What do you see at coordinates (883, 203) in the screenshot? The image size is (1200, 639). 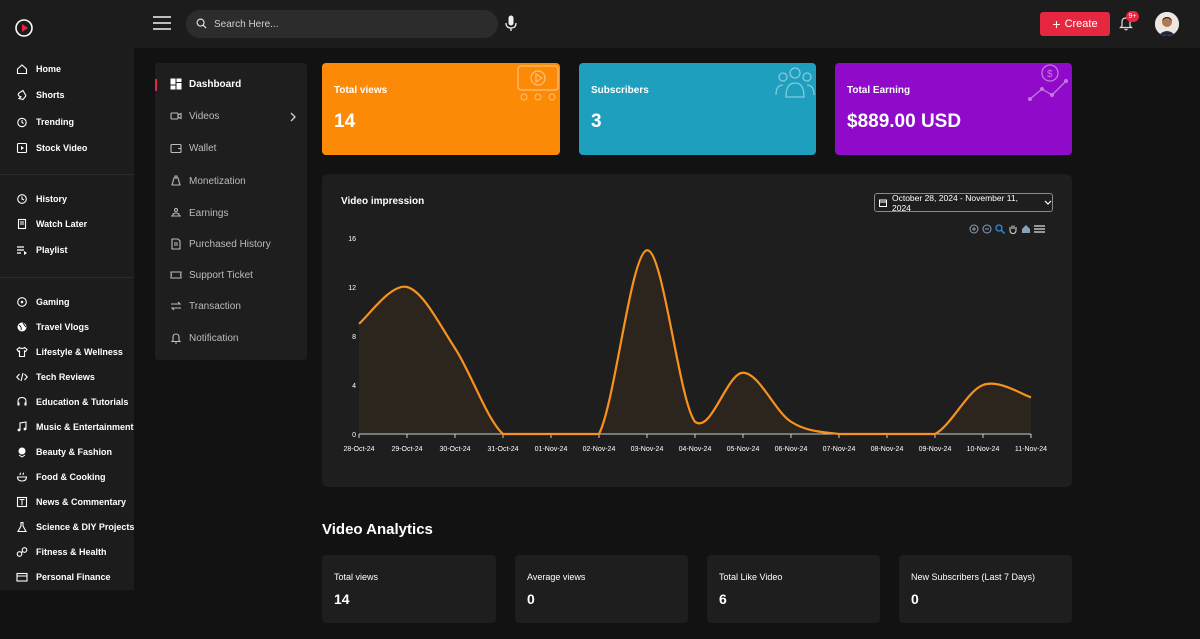 I see `calendar-icon` at bounding box center [883, 203].